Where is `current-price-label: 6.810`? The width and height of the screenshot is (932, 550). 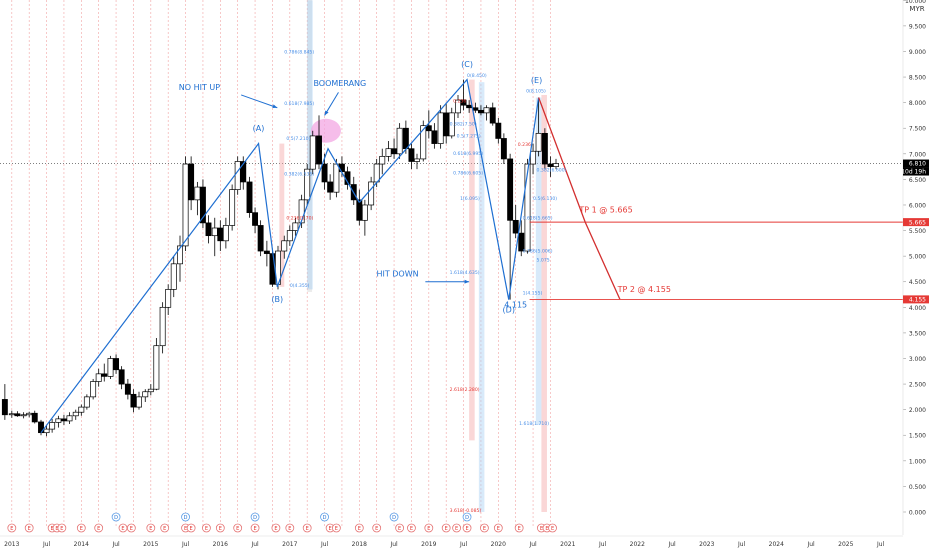 current-price-label: 6.810 is located at coordinates (917, 164).